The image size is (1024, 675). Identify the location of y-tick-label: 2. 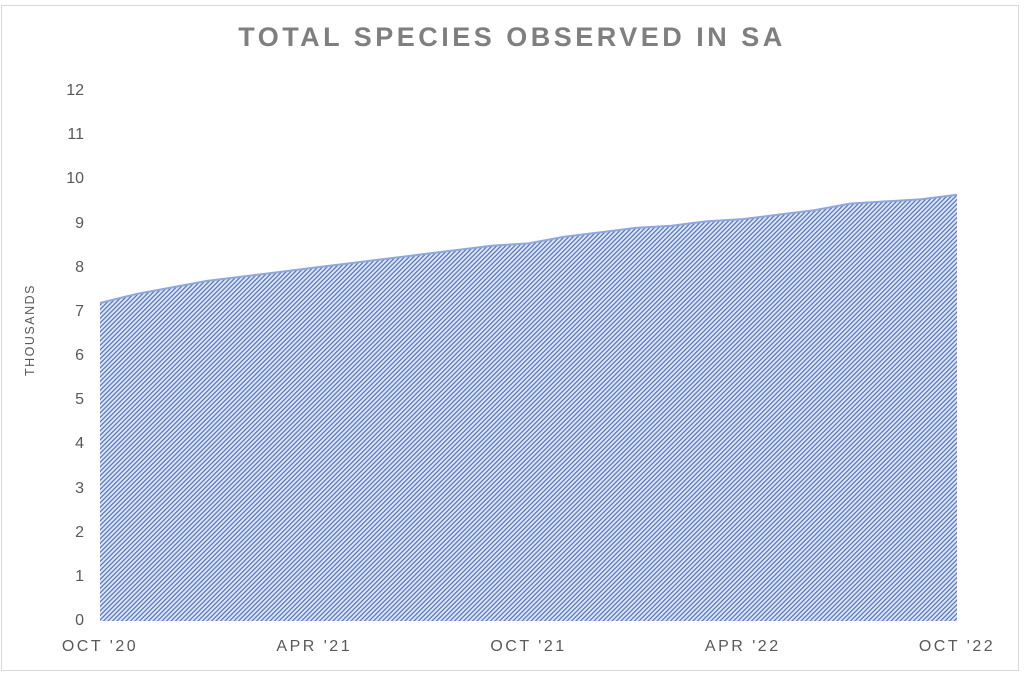
(79, 532).